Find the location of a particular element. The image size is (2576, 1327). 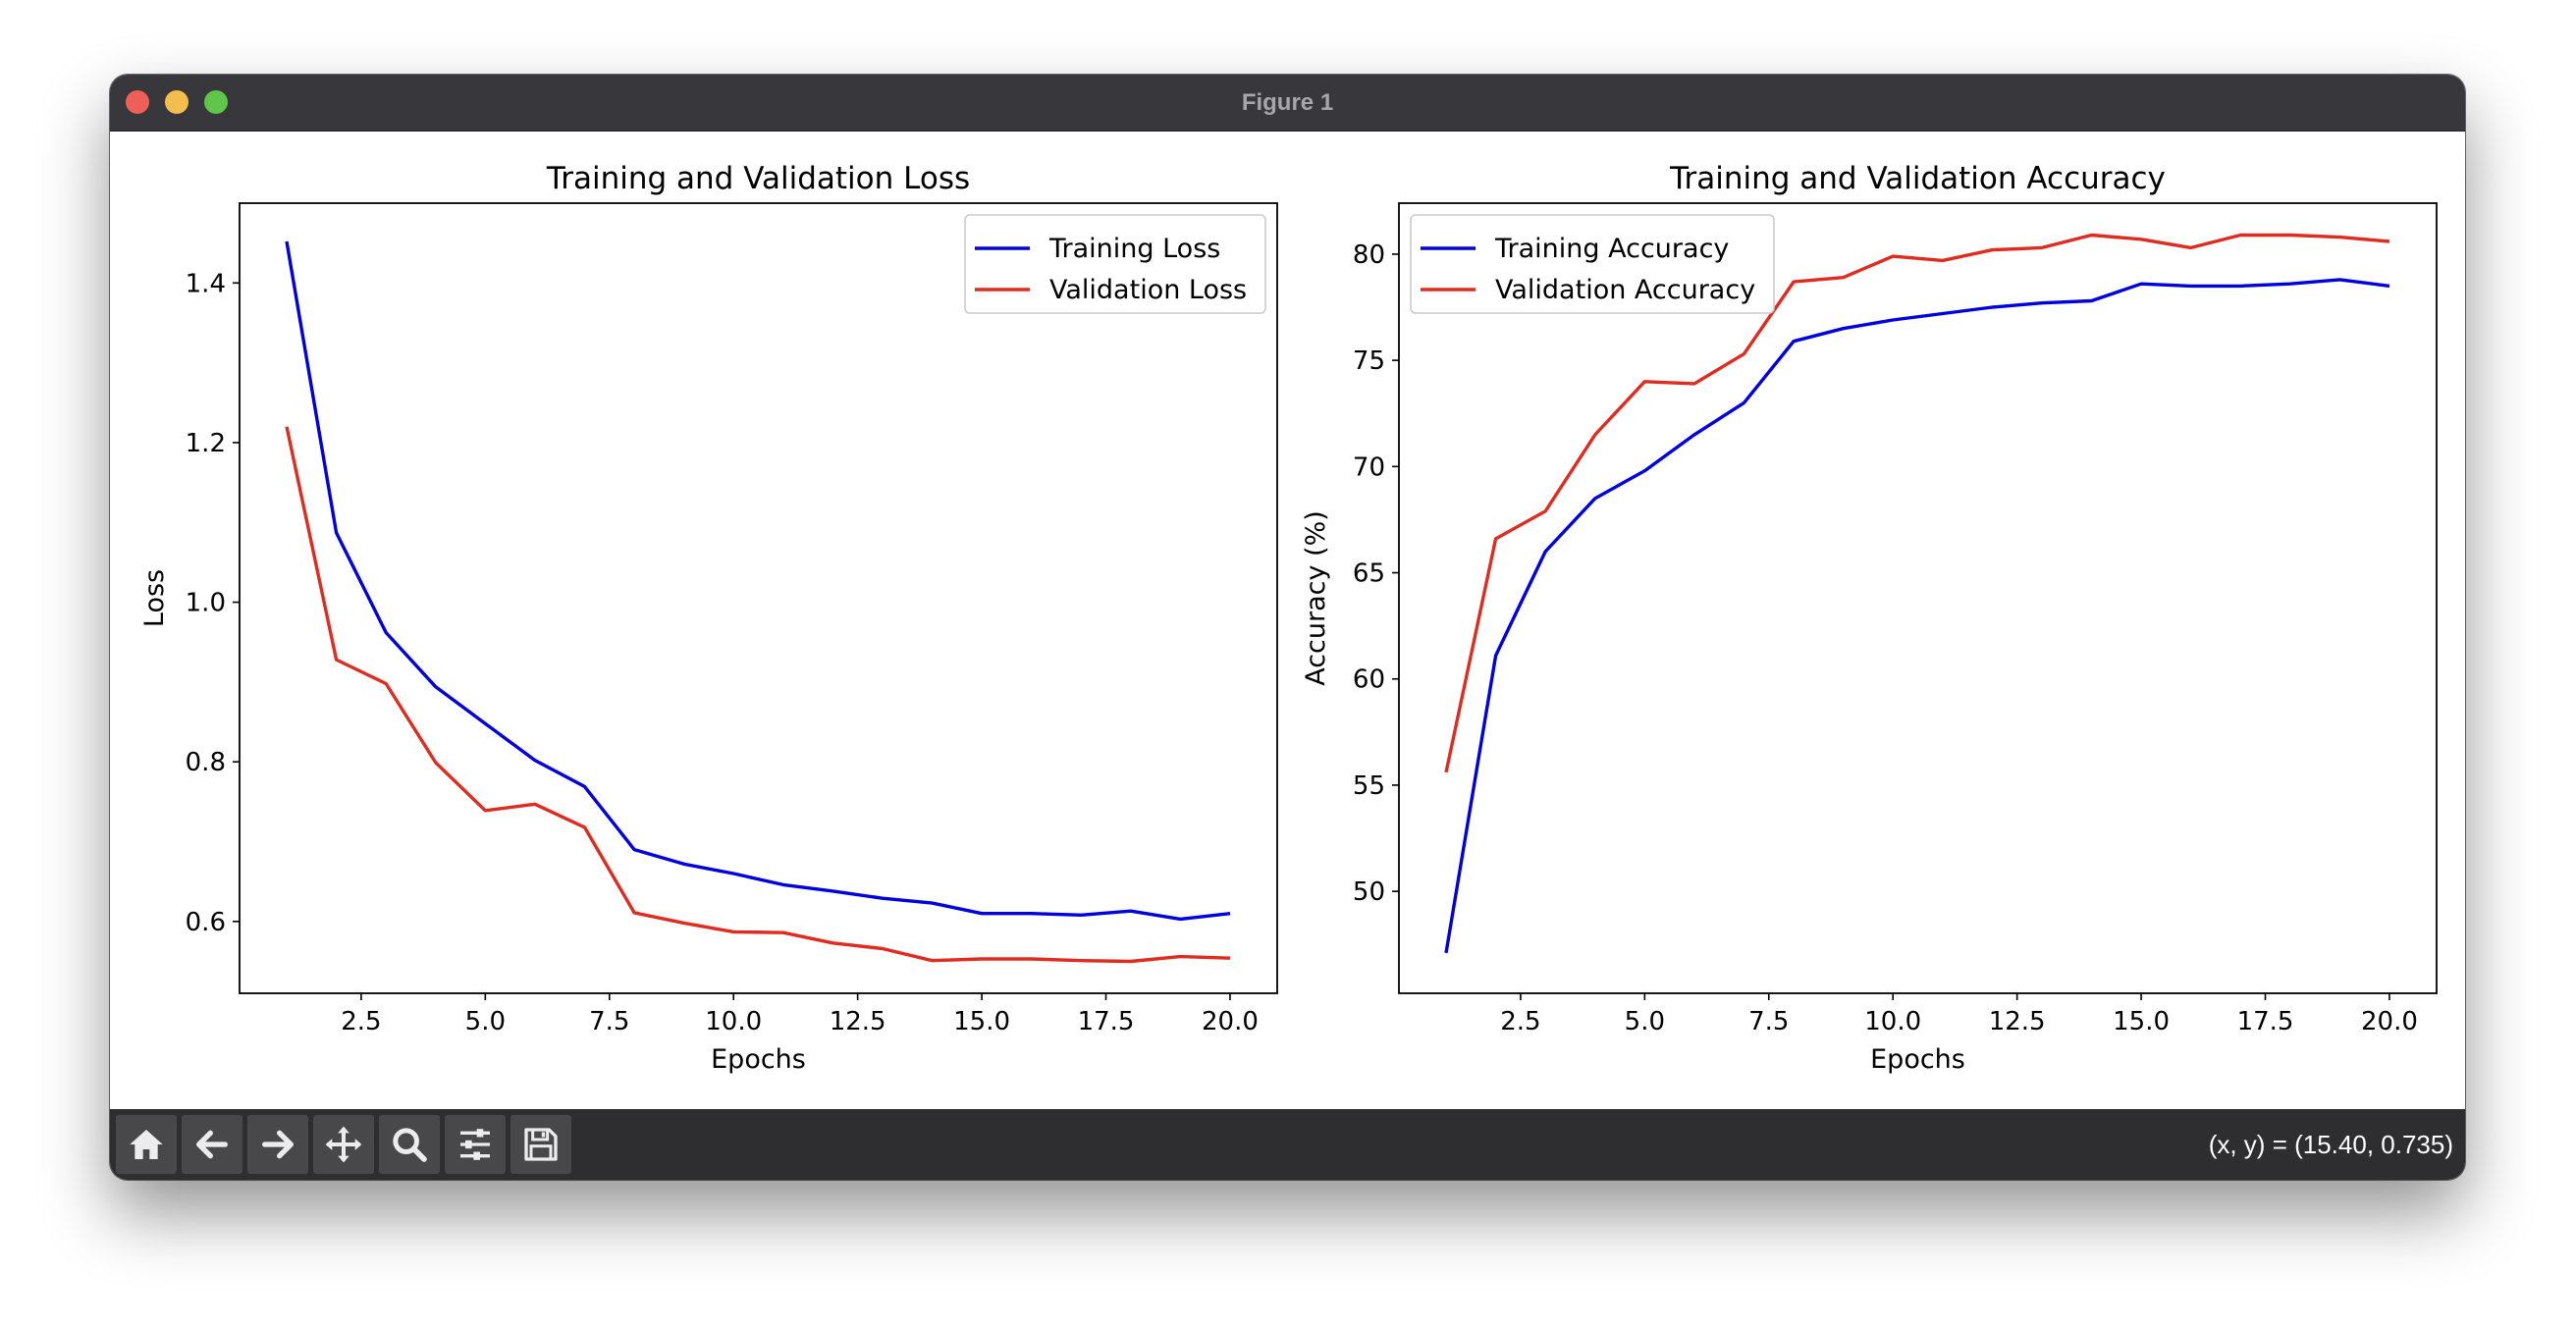

chart-2-x-tick-label: 7.5 is located at coordinates (1768, 1021).